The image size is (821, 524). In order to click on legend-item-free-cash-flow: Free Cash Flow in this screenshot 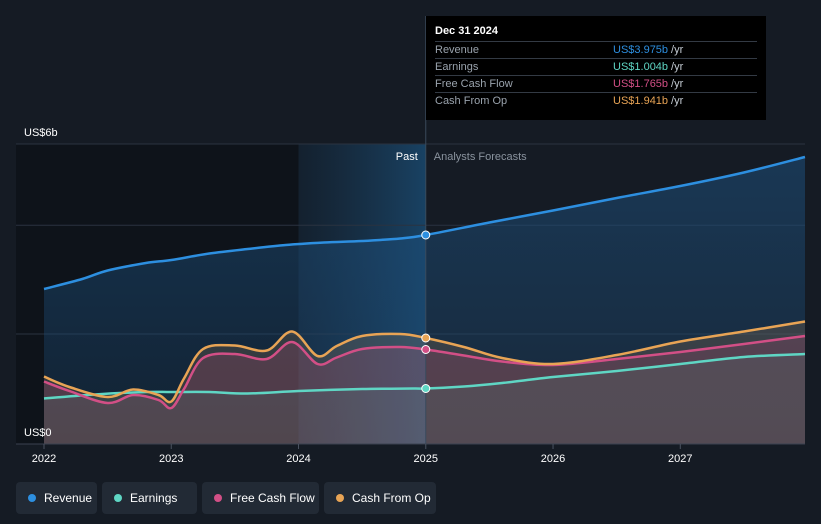, I will do `click(260, 498)`.